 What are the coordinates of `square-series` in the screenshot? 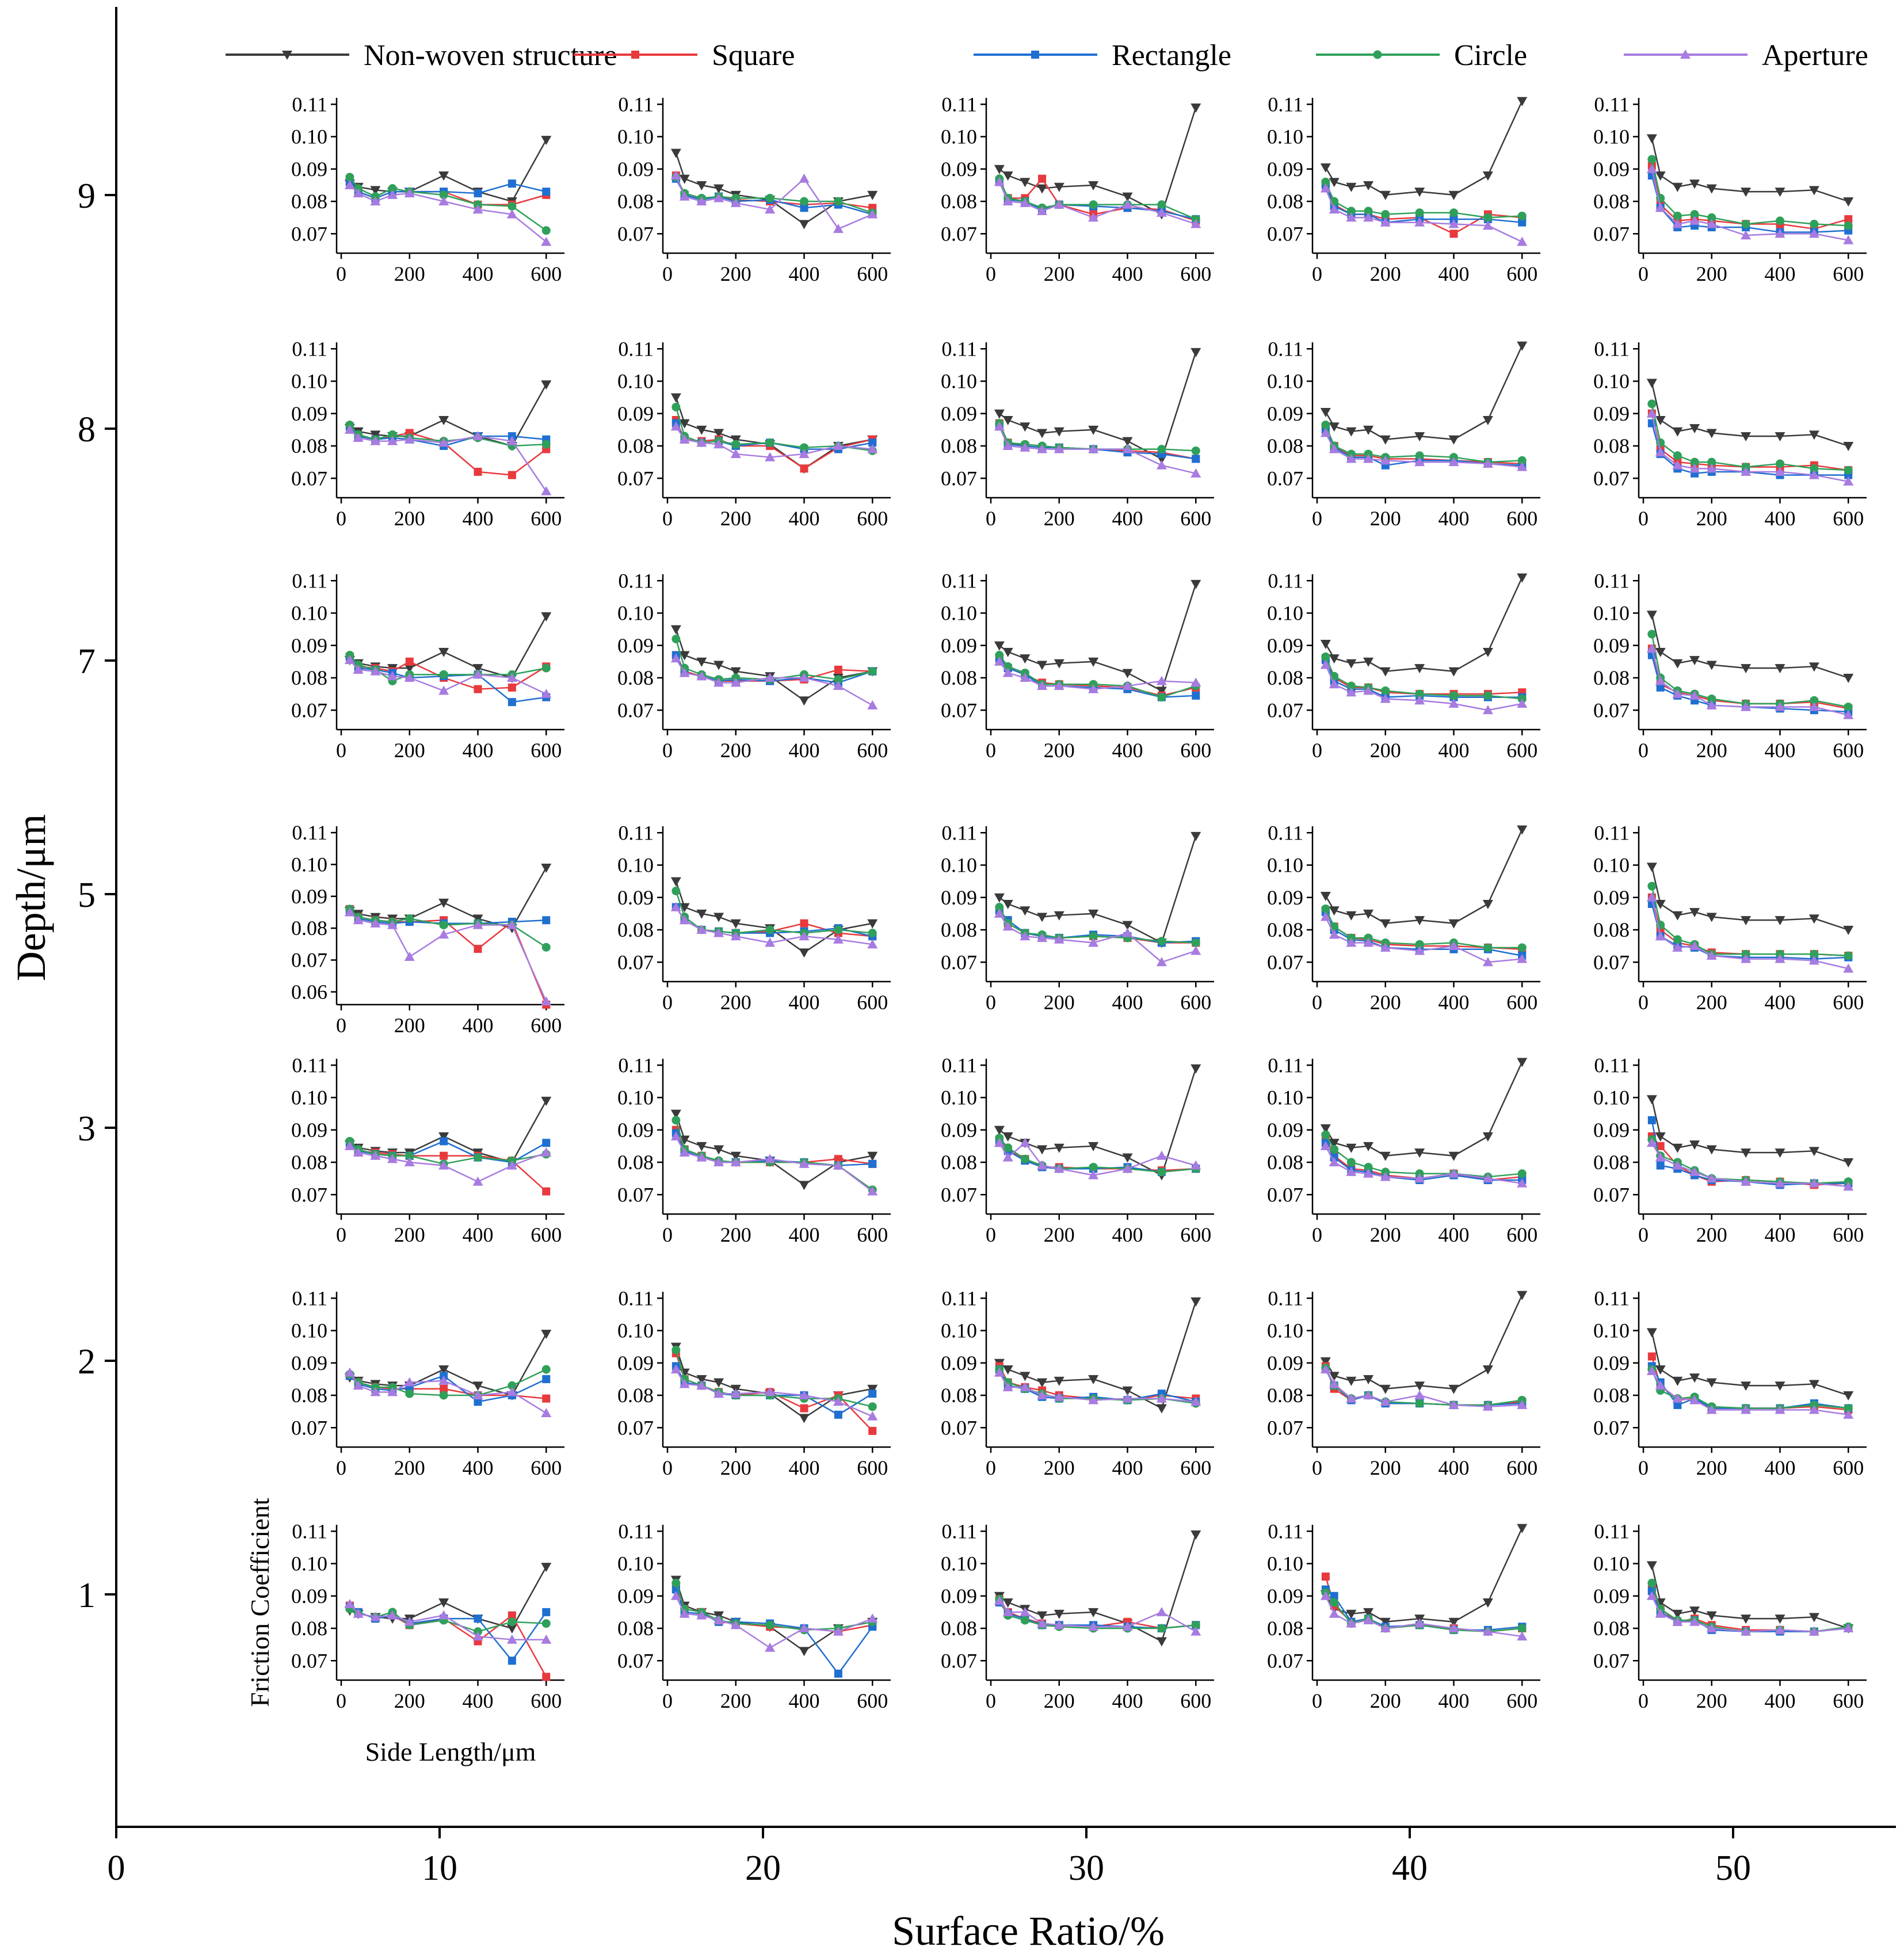 It's located at (774, 922).